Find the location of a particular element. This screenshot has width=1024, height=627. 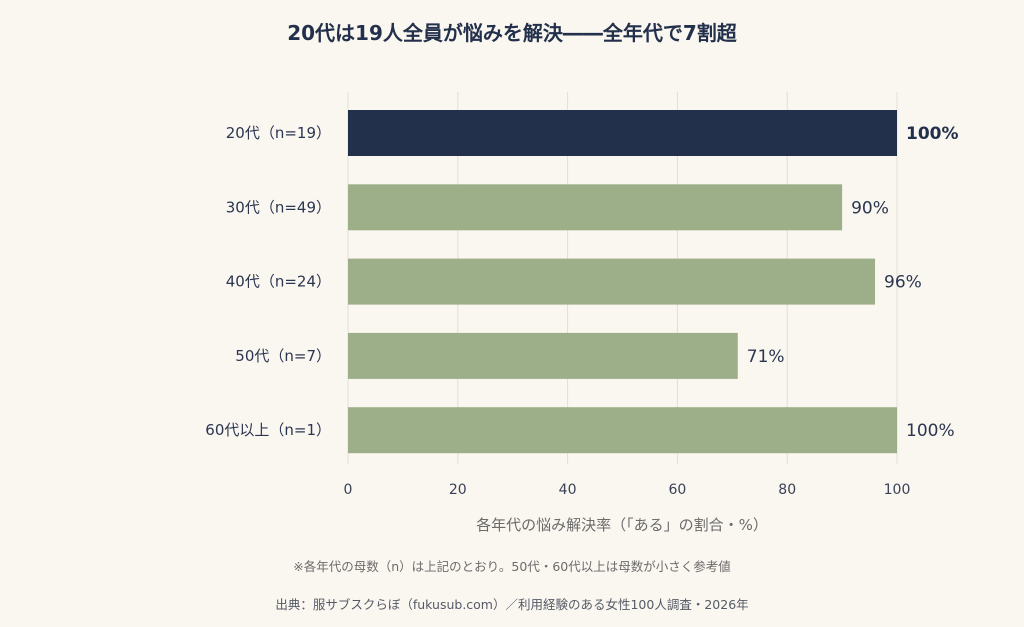

data-label: 90% is located at coordinates (870, 208).